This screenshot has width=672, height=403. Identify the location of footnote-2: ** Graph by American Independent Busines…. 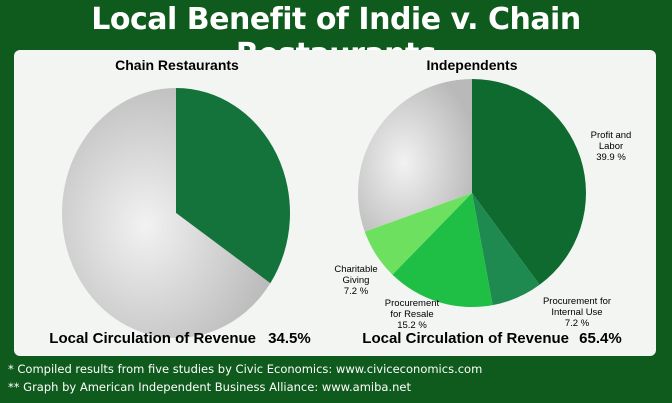
(209, 387).